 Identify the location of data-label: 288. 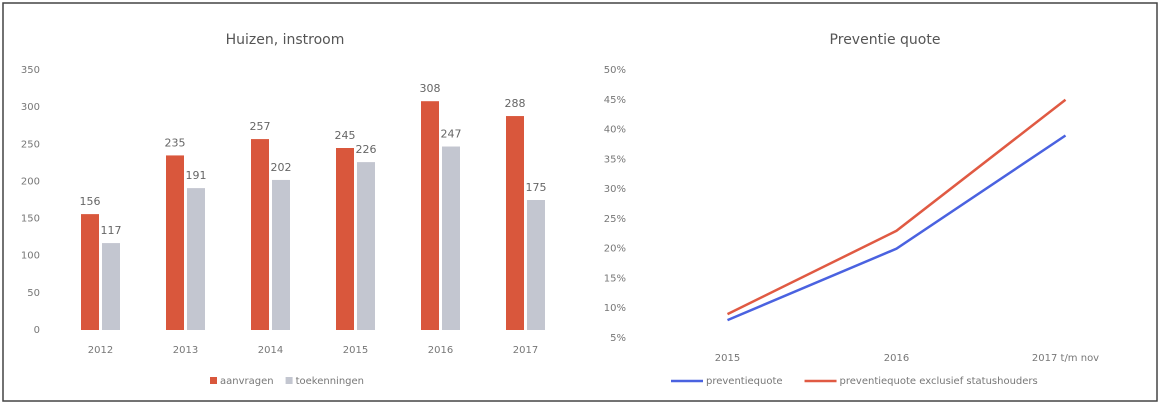
(515, 103).